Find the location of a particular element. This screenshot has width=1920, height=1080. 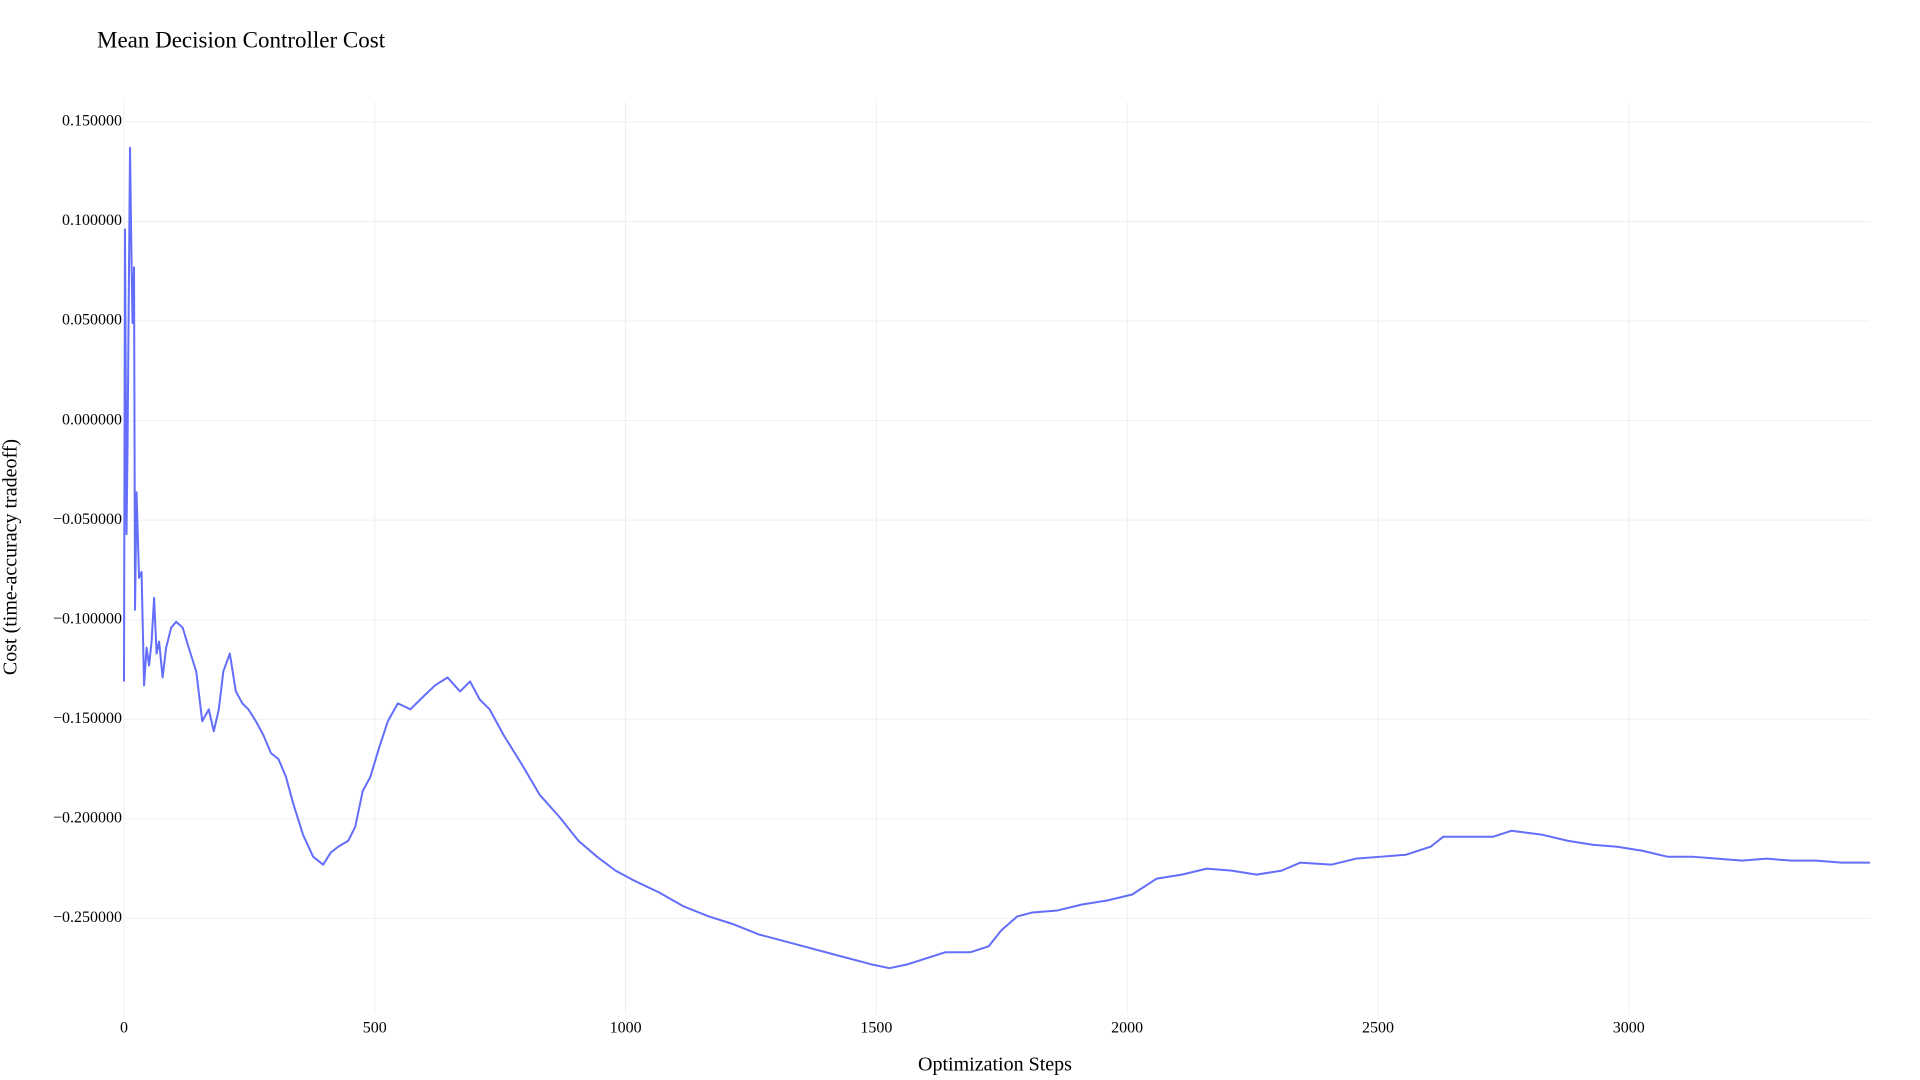

x-axis-title: Optimization Steps is located at coordinates (995, 1065).